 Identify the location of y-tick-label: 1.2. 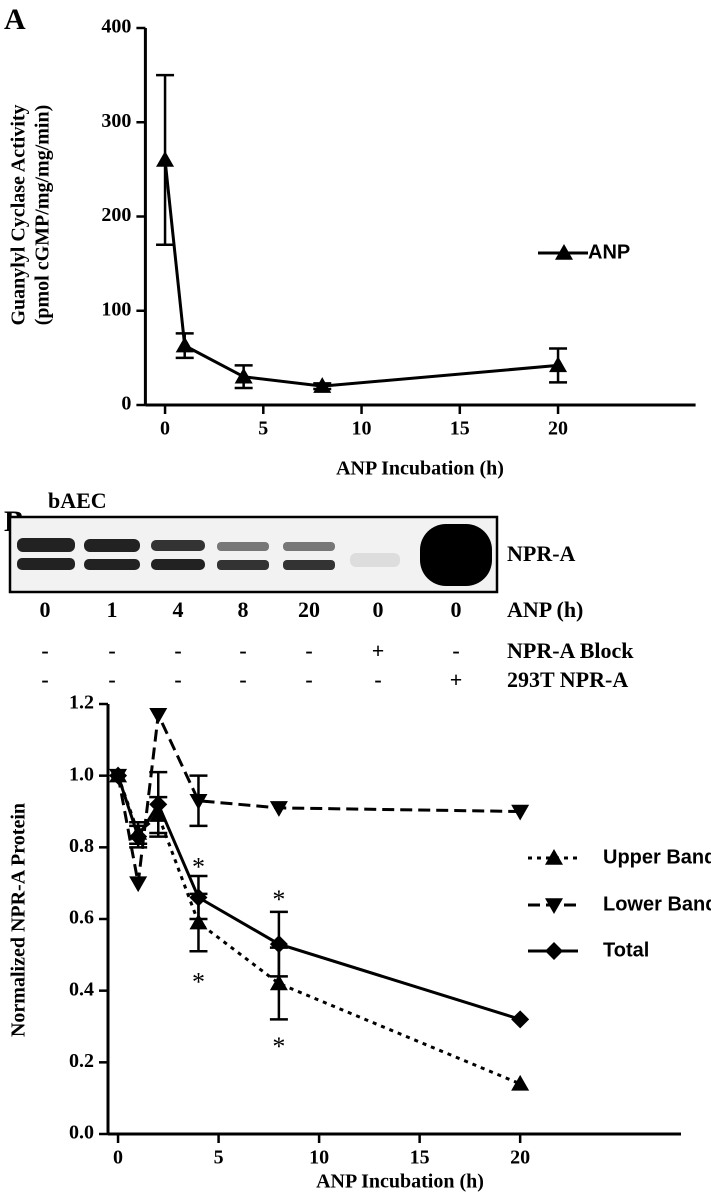
(81, 703).